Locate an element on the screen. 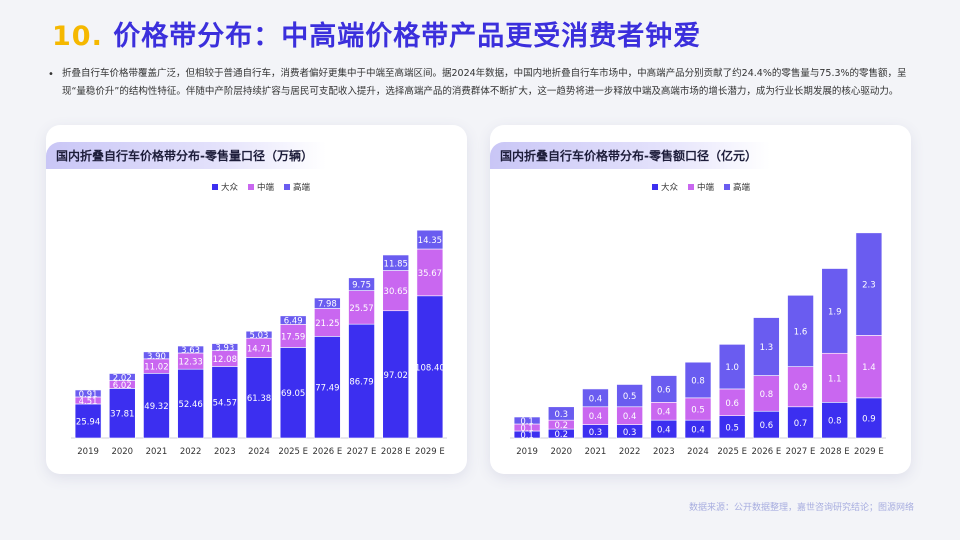 This screenshot has height=540, width=960. data-label-mid: 35.67 is located at coordinates (430, 274).